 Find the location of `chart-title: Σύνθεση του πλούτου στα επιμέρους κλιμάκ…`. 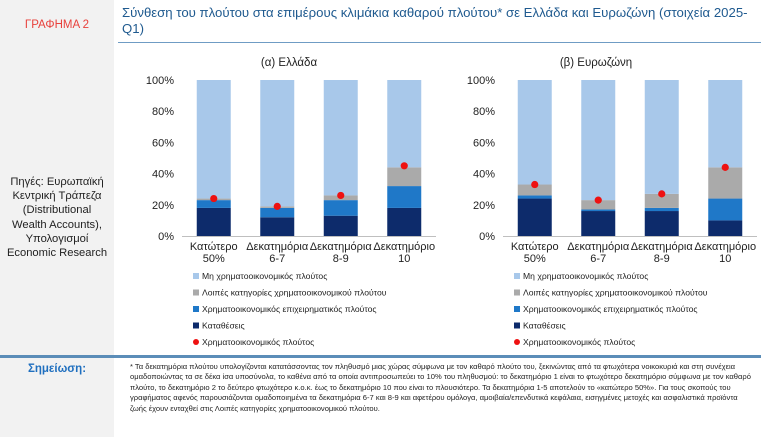

chart-title: Σύνθεση του πλούτου στα επιμέρους κλιμάκ… is located at coordinates (435, 20).